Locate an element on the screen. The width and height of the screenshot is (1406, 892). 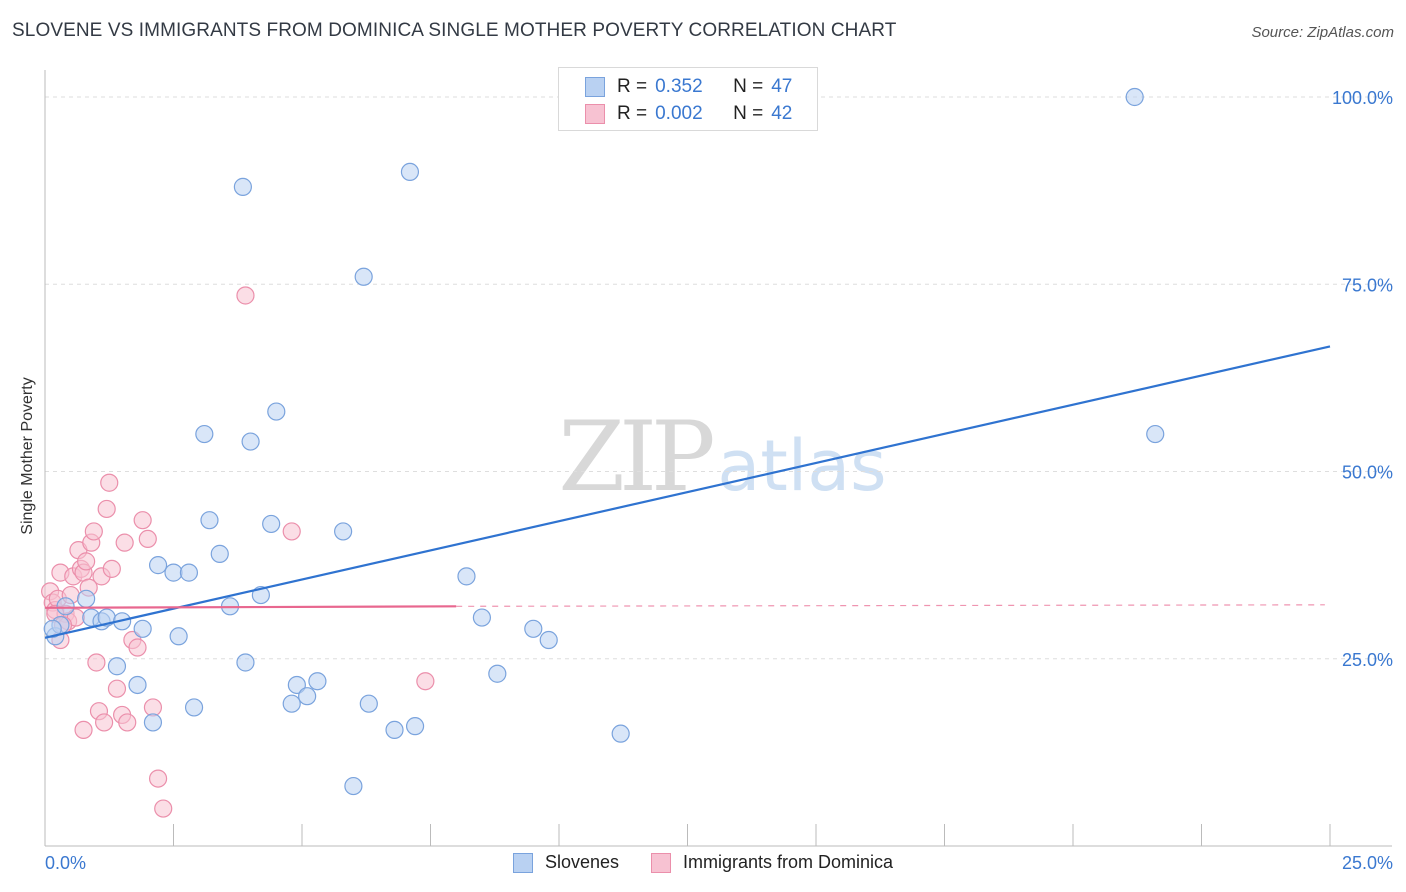
x-tick-label: 25.0% is located at coordinates (1367, 863).